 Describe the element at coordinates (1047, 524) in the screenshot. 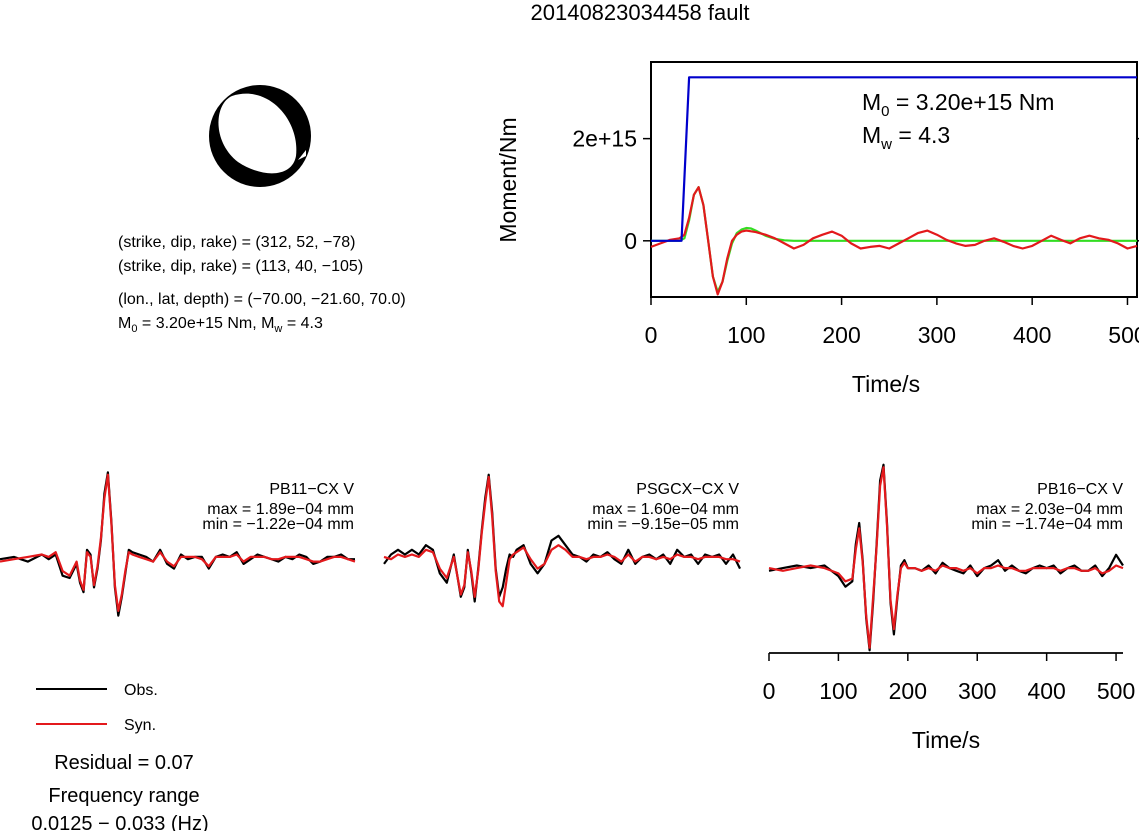

I see `min-label: min = −1.74e−04 mm` at that location.